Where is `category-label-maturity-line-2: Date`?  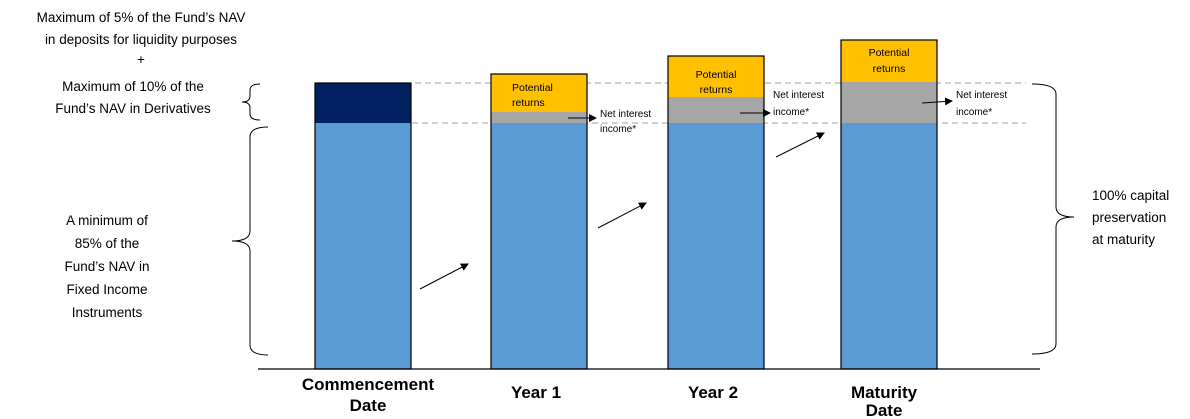
category-label-maturity-line-2: Date is located at coordinates (884, 410).